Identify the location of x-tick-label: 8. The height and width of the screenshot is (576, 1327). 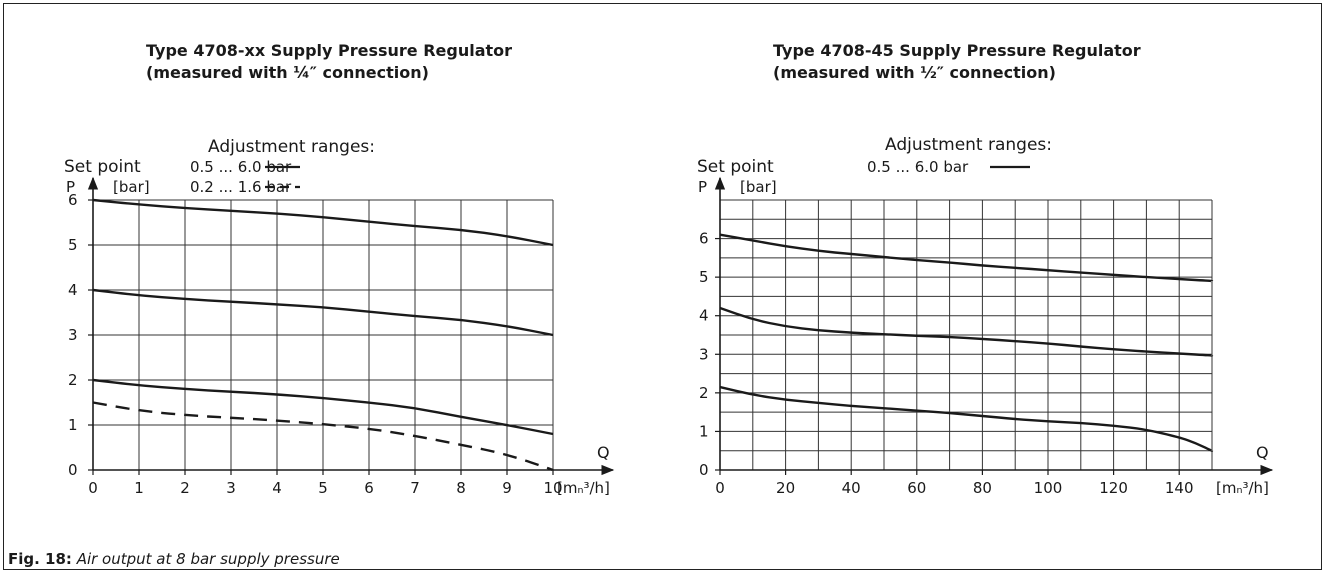
(461, 488).